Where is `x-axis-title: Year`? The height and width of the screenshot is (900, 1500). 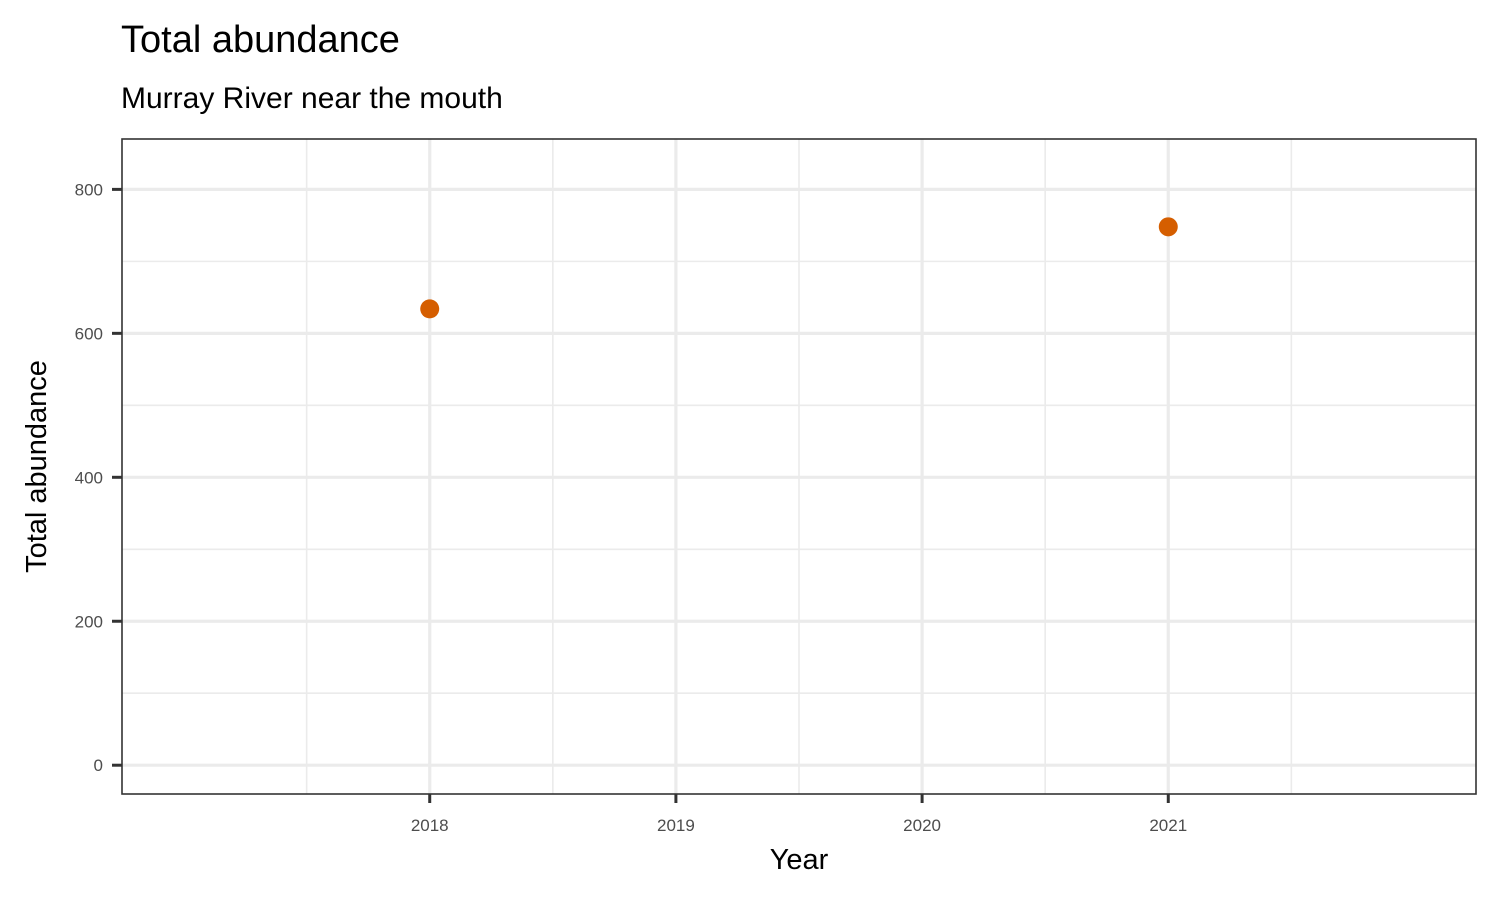 x-axis-title: Year is located at coordinates (799, 860).